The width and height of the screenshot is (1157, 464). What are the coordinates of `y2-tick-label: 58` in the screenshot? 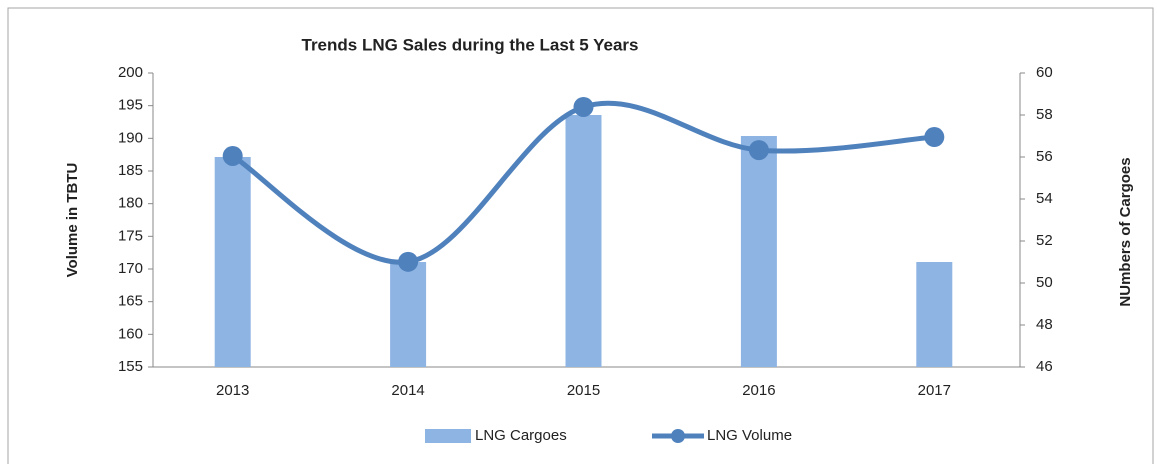 It's located at (1044, 114).